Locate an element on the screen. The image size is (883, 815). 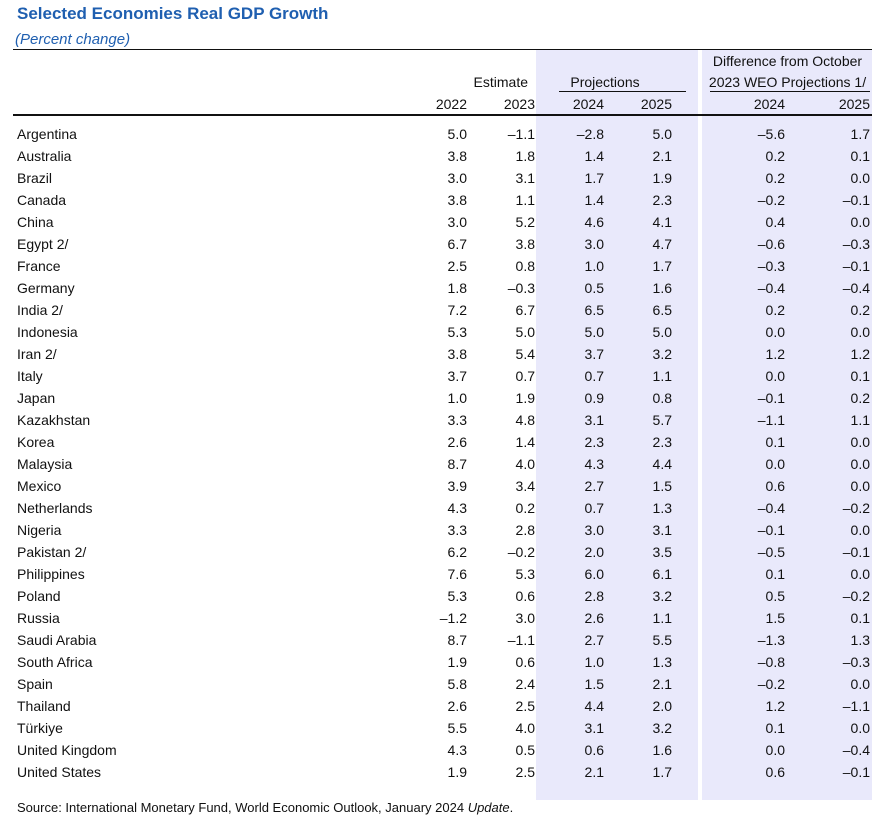
country-name: India 2/ is located at coordinates (40, 310).